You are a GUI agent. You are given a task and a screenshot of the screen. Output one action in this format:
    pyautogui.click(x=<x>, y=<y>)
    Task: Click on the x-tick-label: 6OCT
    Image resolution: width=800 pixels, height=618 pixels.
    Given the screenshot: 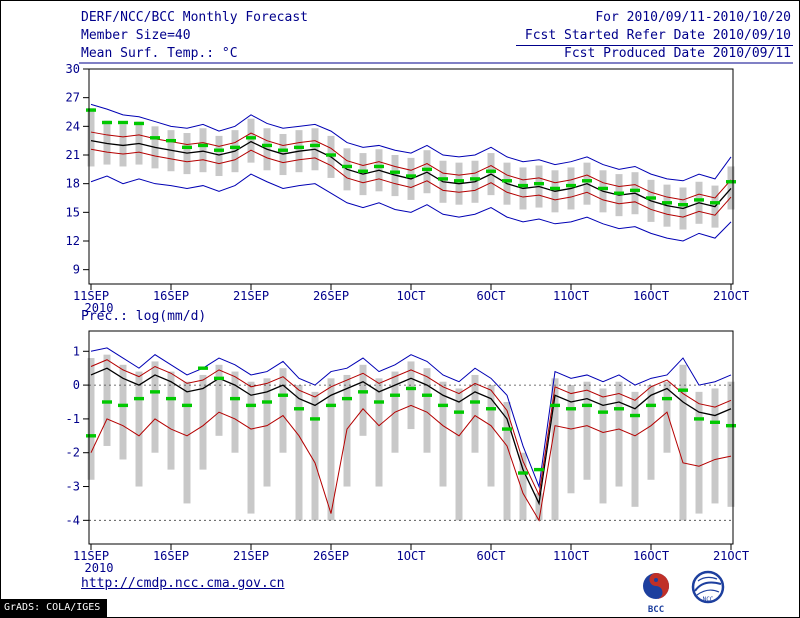 What is the action you would take?
    pyautogui.click(x=491, y=556)
    